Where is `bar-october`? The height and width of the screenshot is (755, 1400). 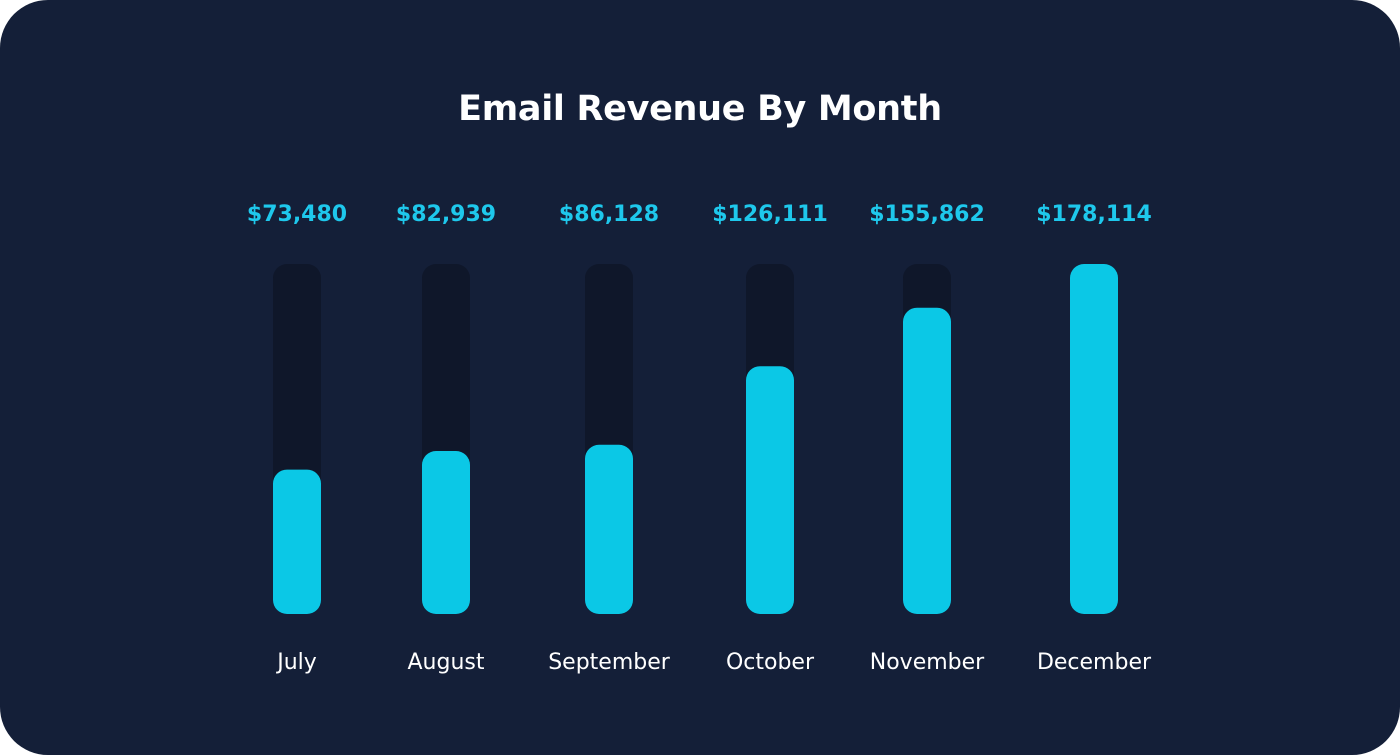
bar-october is located at coordinates (770, 490).